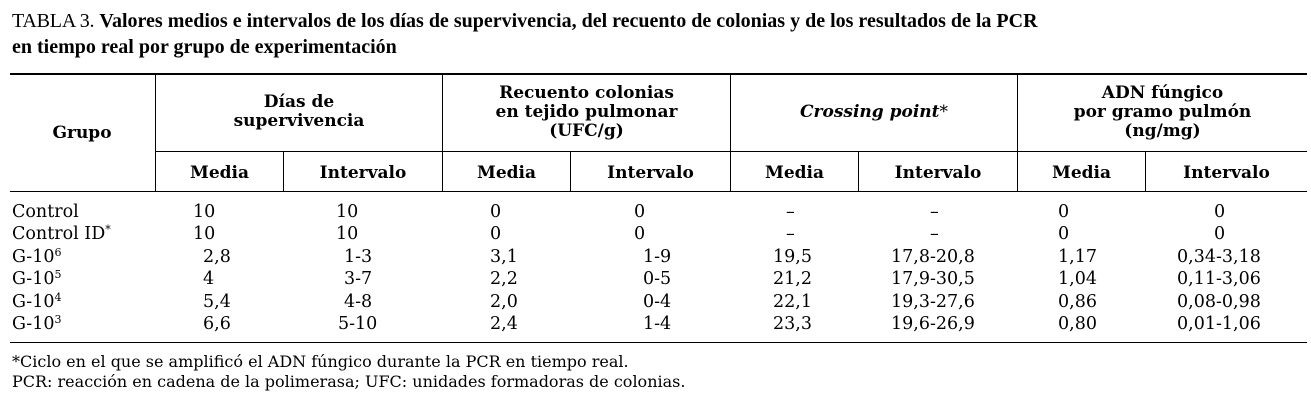  I want to click on row-adn-intervalo: 0,08-0,98, so click(1219, 302).